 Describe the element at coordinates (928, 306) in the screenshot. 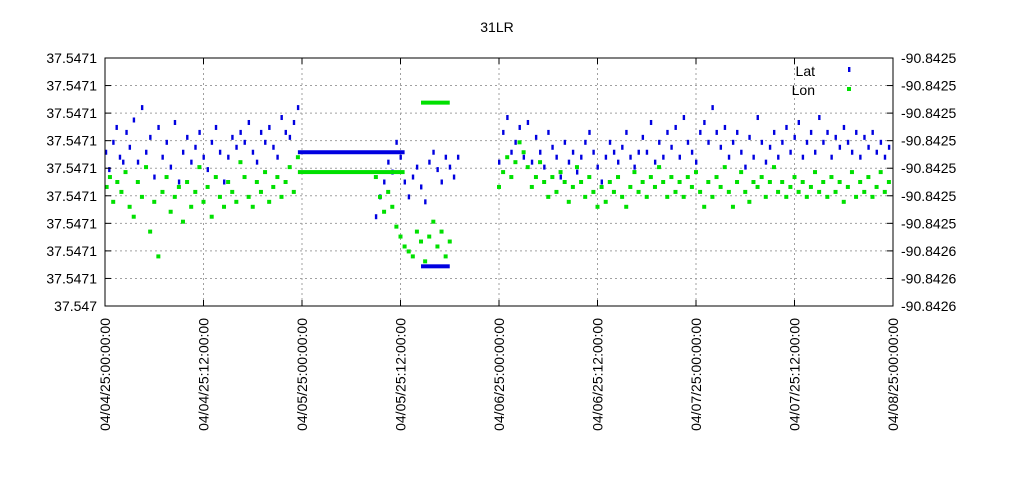

I see `y-right-tick-label: -90.8426` at that location.